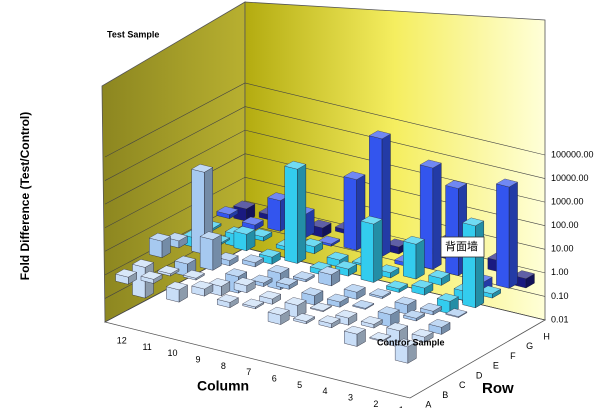 This screenshot has width=608, height=408. I want to click on x-tick-label: 10, so click(173, 353).